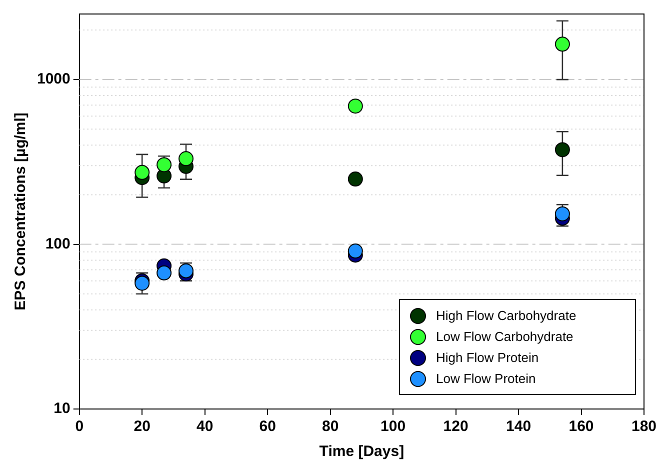  Describe the element at coordinates (57, 243) in the screenshot. I see `y-tick-label: 100` at that location.